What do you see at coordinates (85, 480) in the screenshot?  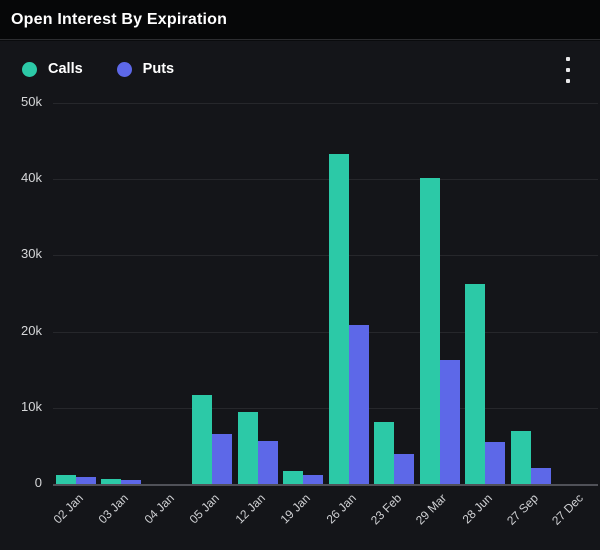 I see `bar-puts-02-jan` at bounding box center [85, 480].